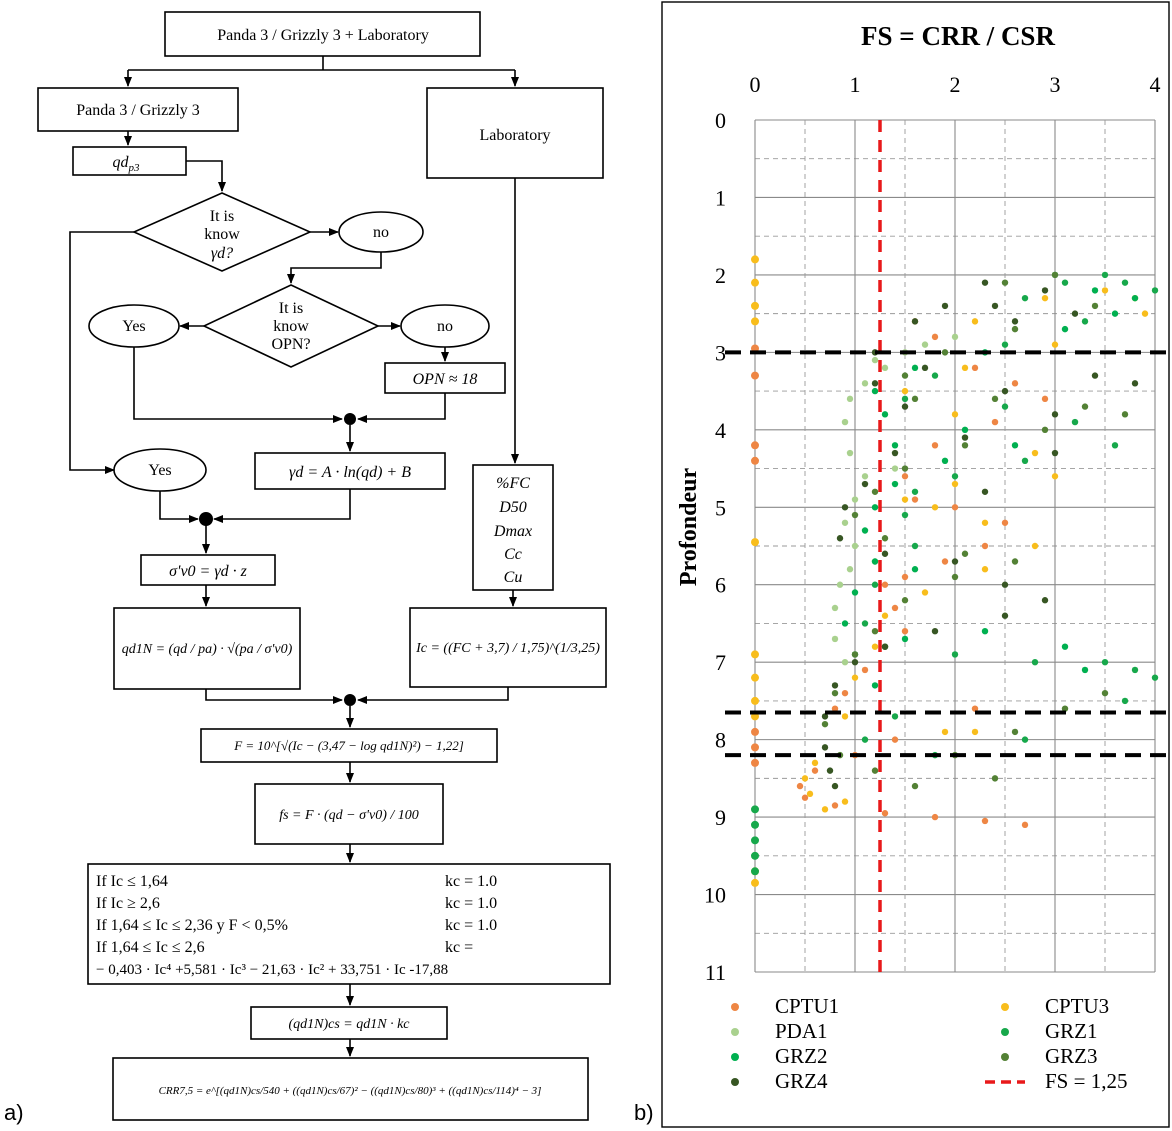 The height and width of the screenshot is (1131, 1172). I want to click on y-tick-label: 4, so click(720, 430).